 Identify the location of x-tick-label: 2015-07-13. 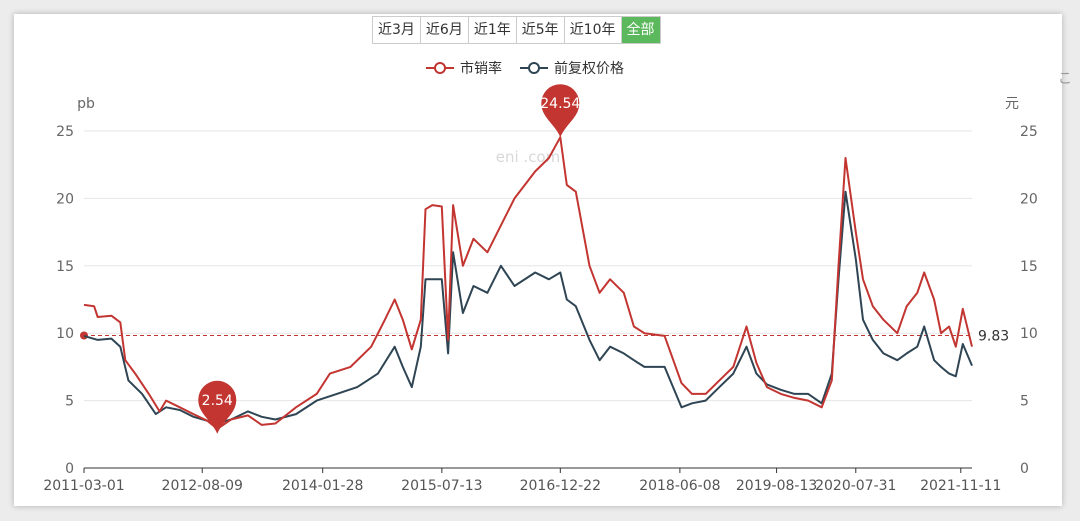
(441, 486).